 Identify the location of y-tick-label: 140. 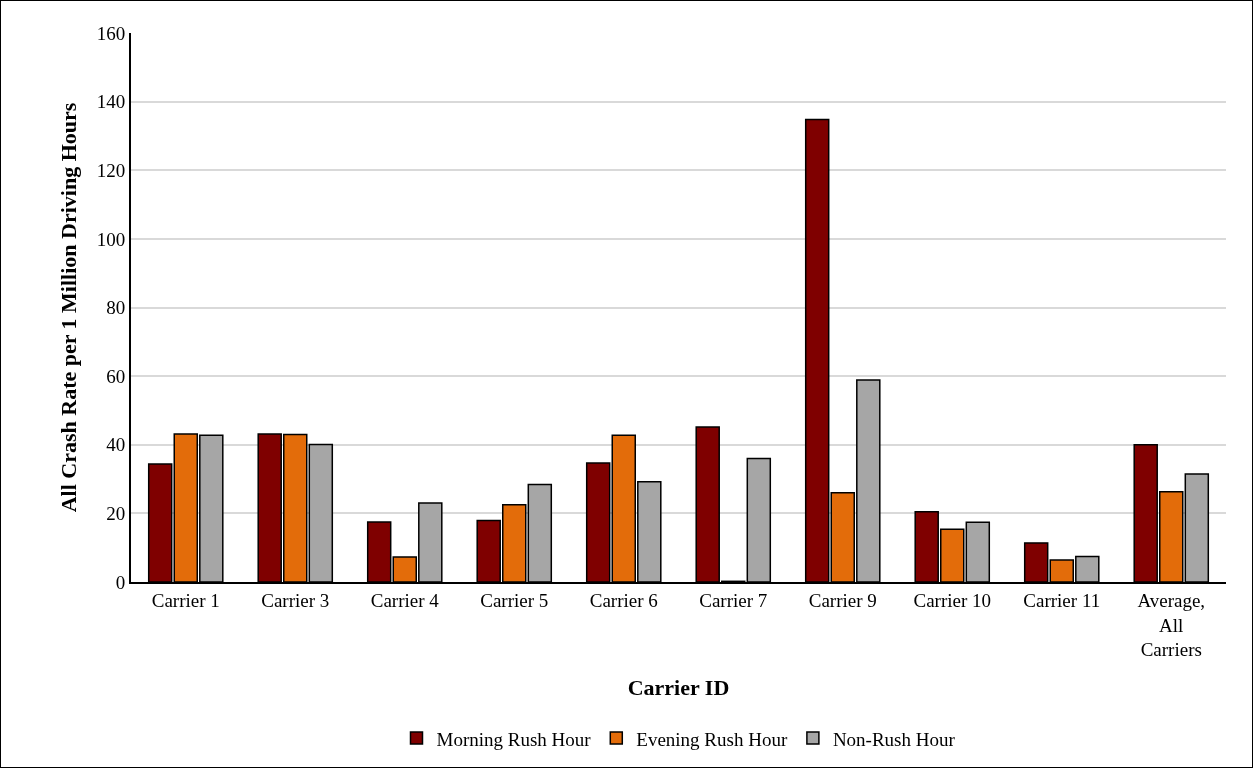
(111, 102).